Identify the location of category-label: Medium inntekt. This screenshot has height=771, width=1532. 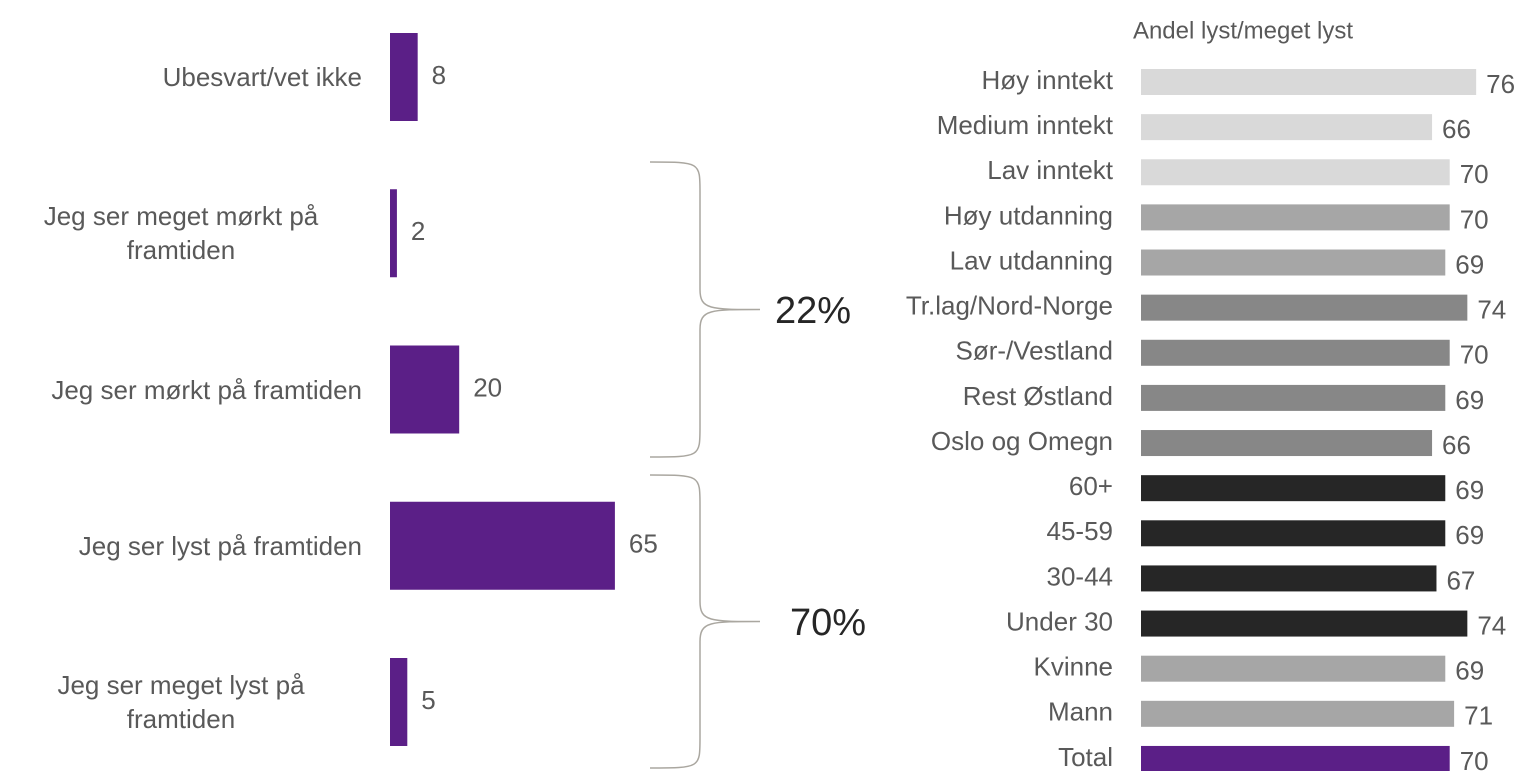
(1025, 125).